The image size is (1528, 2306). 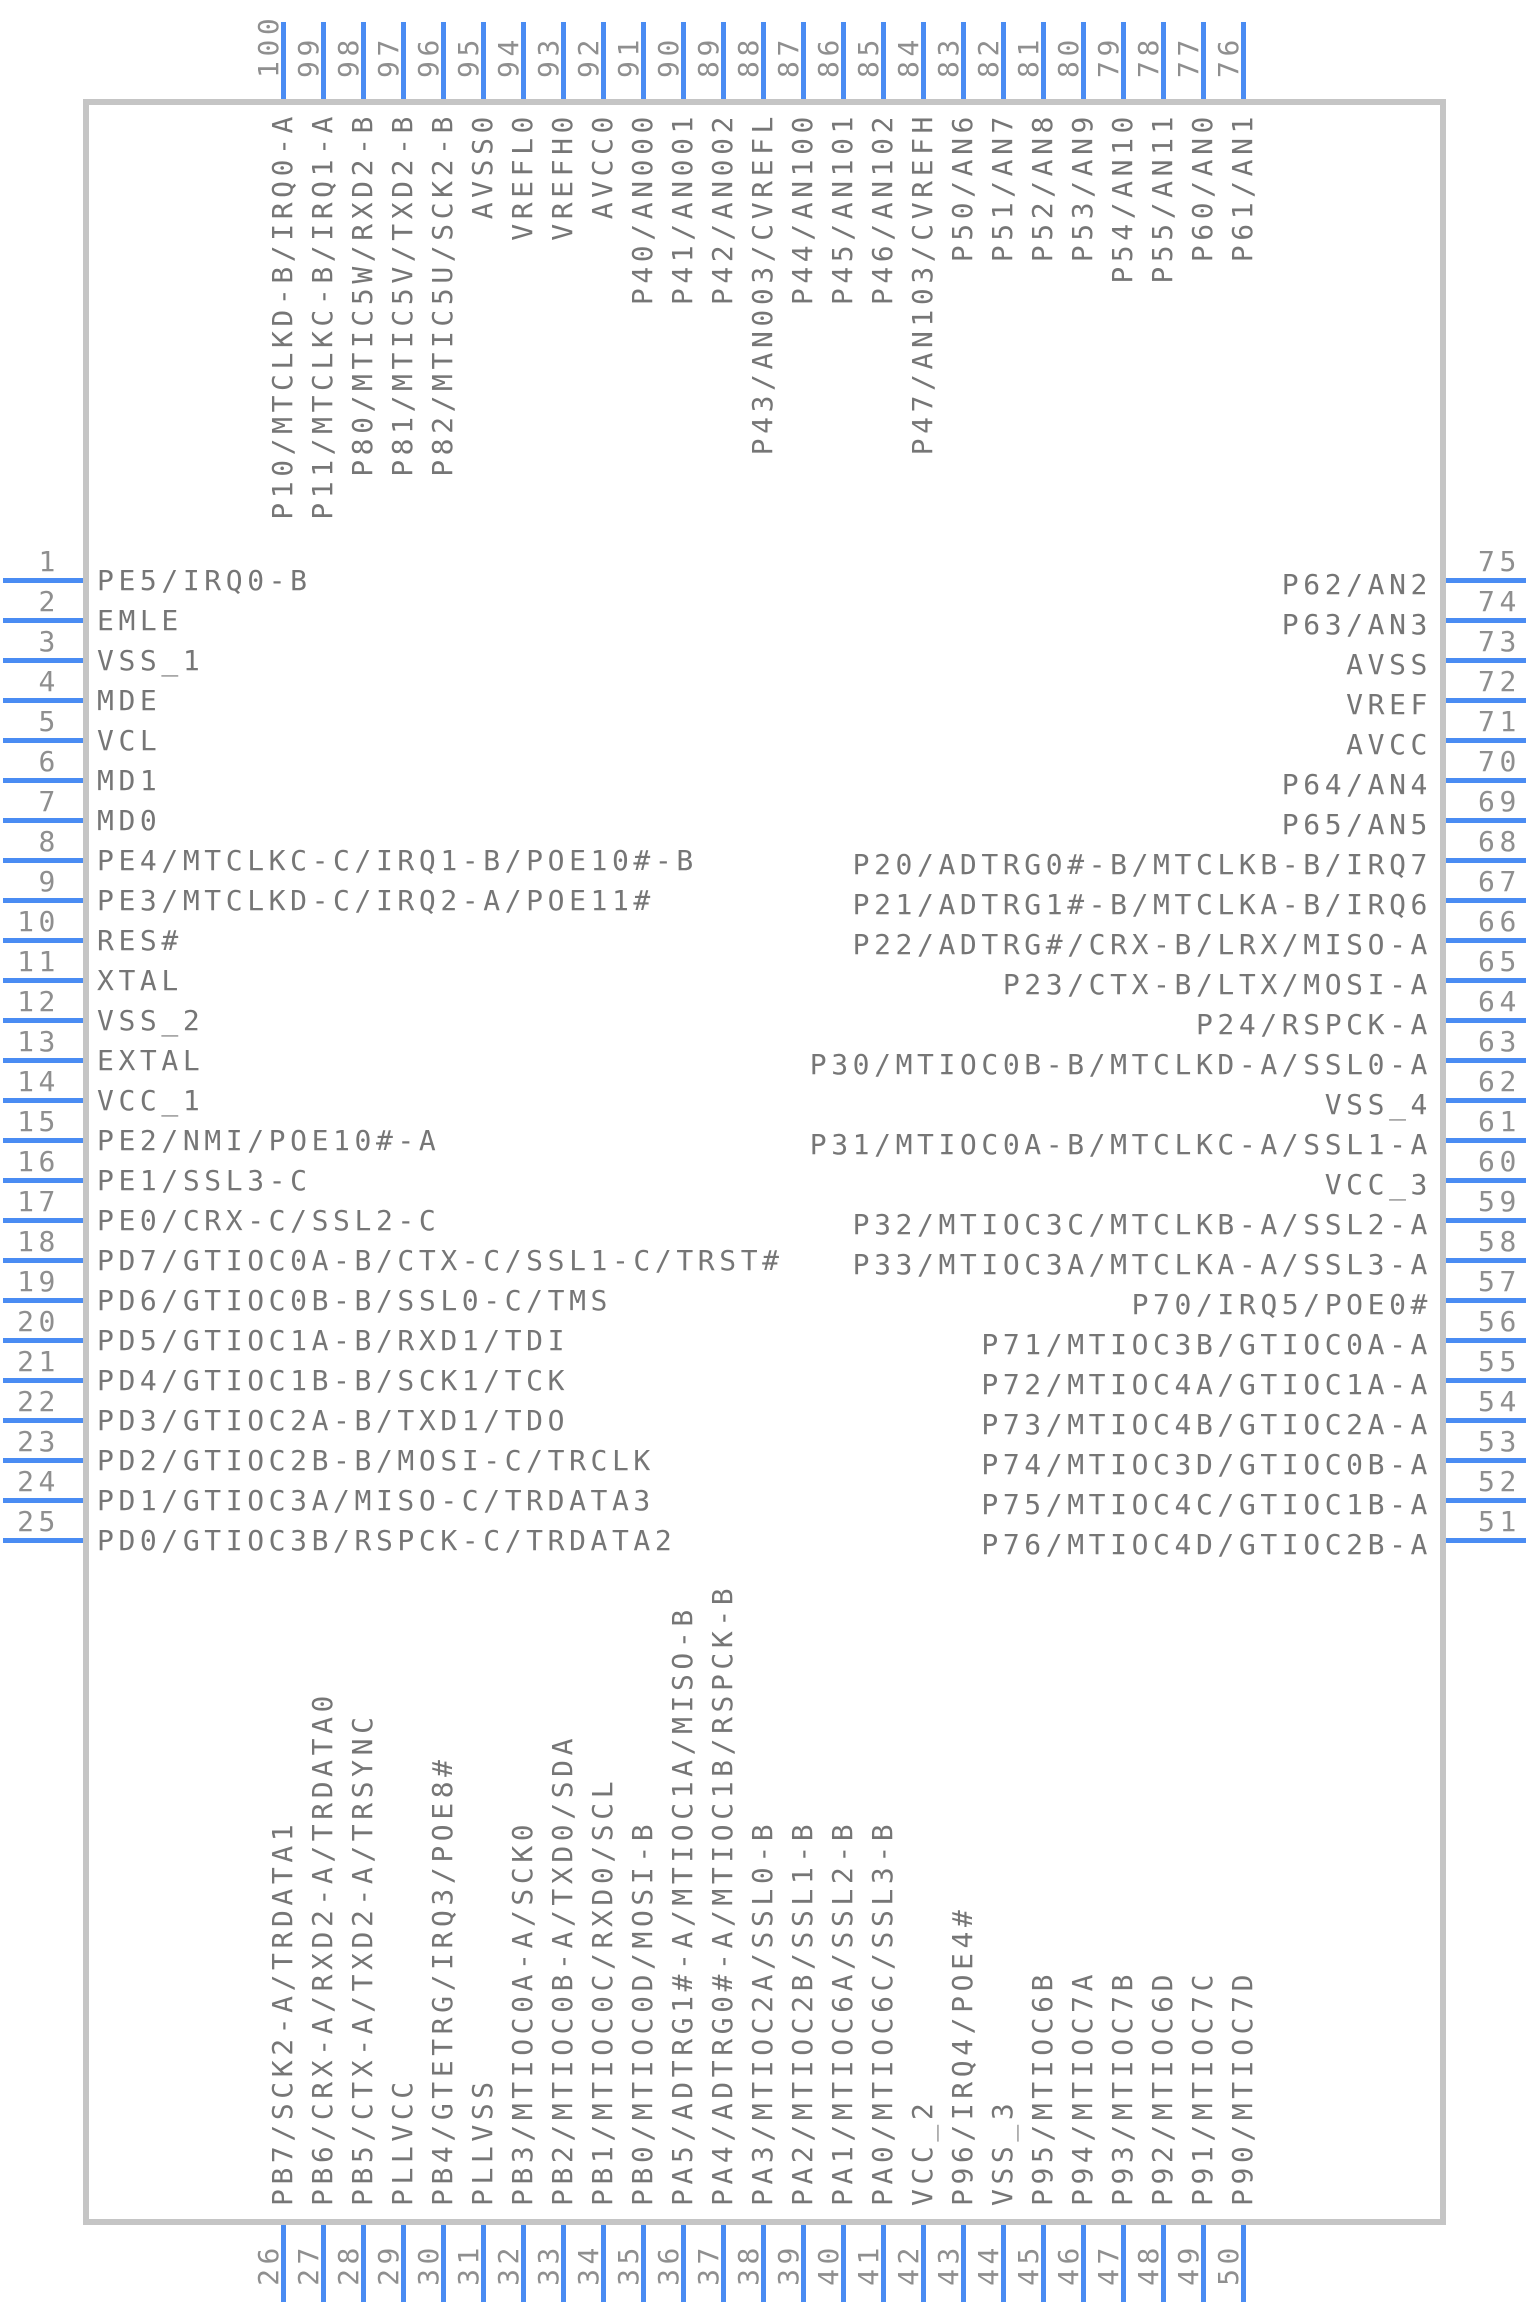 I want to click on pin-number-79-text: 79, so click(x=1108, y=56).